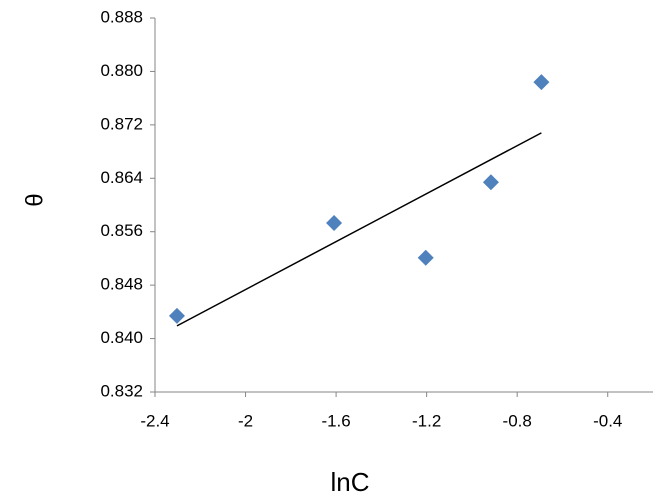 The height and width of the screenshot is (498, 661). What do you see at coordinates (426, 420) in the screenshot?
I see `x-tick-label: -1.2` at bounding box center [426, 420].